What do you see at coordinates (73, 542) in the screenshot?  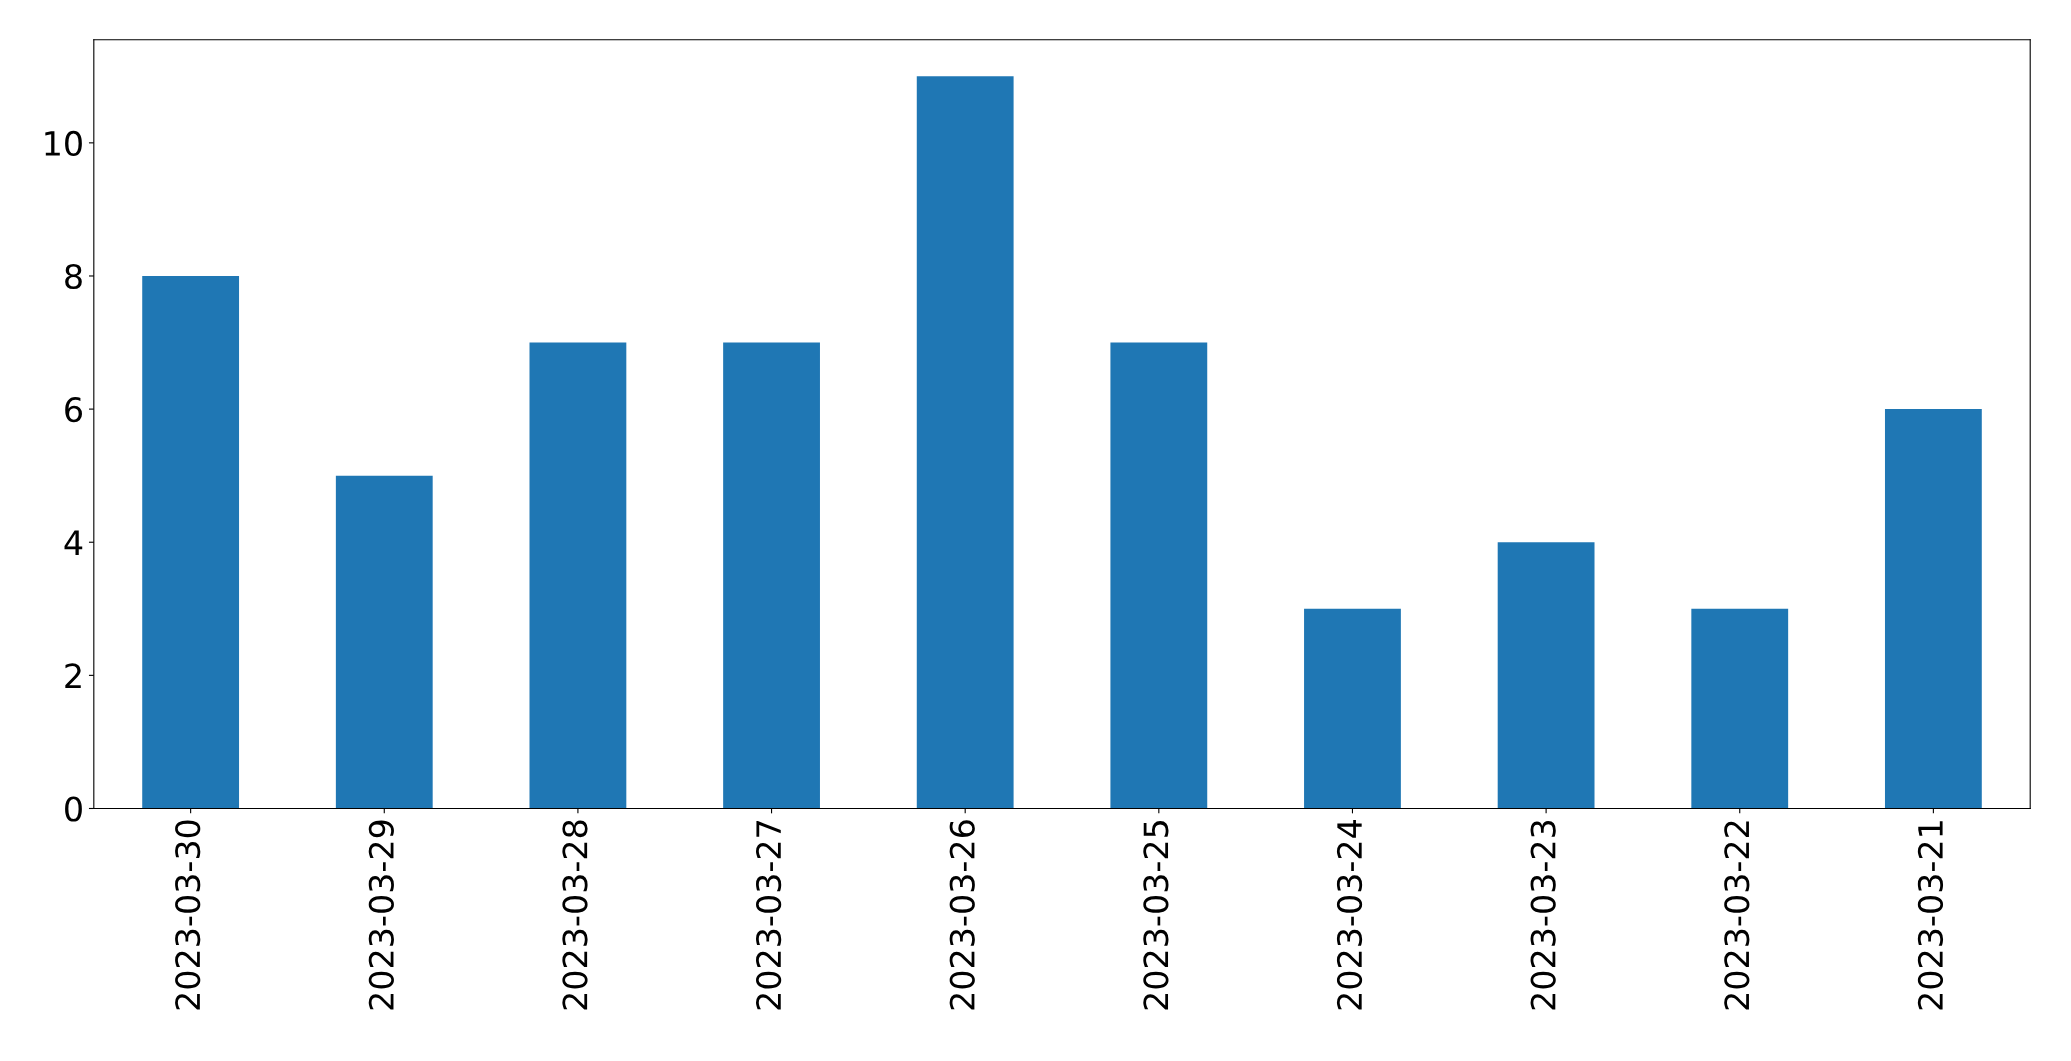 I see `y-tick-label: 4` at bounding box center [73, 542].